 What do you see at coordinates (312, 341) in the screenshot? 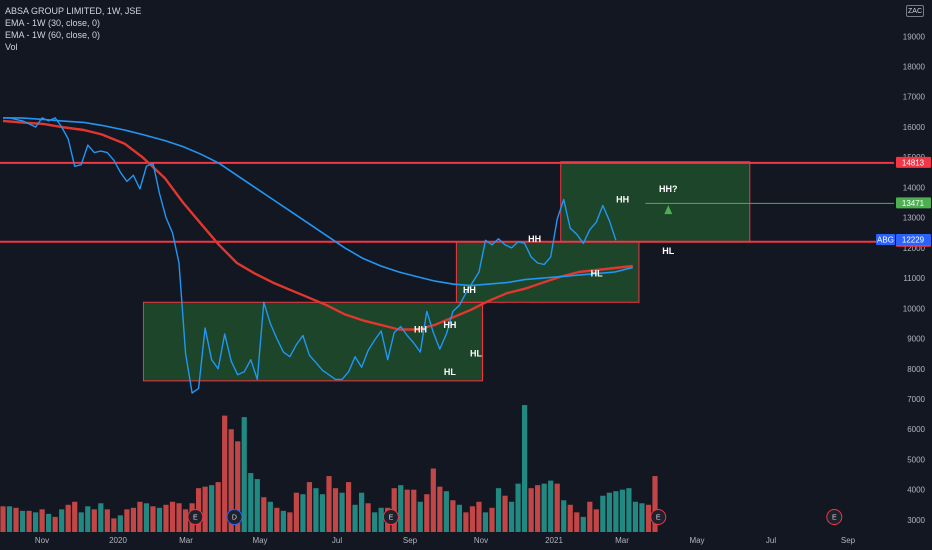
I see `zone-lower` at bounding box center [312, 341].